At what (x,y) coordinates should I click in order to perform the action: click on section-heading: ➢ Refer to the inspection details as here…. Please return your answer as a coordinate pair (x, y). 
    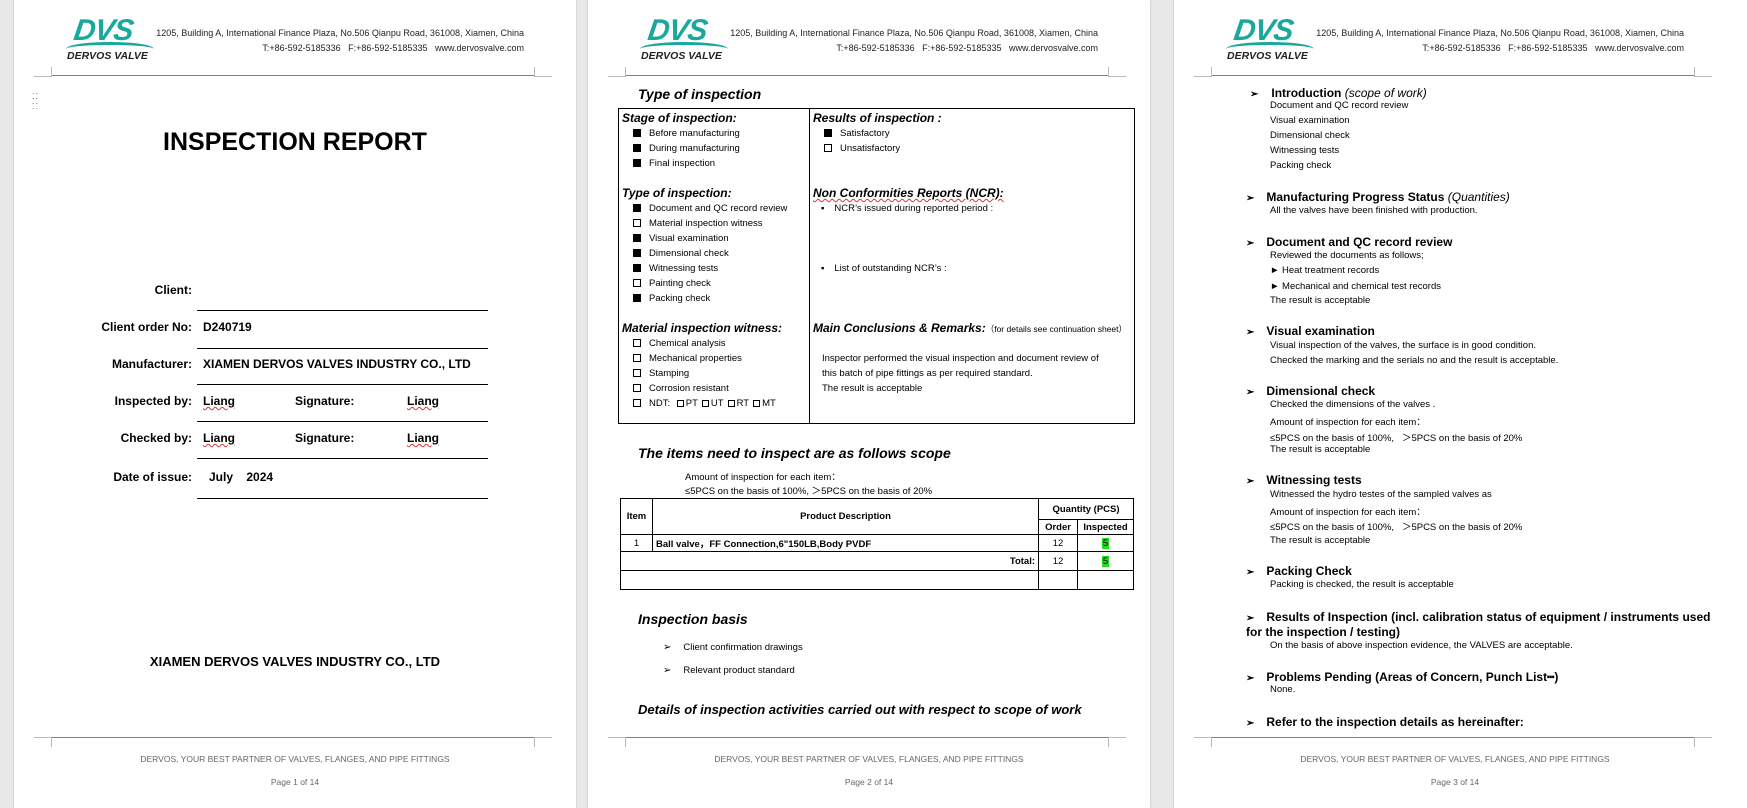
    Looking at the image, I should click on (1385, 722).